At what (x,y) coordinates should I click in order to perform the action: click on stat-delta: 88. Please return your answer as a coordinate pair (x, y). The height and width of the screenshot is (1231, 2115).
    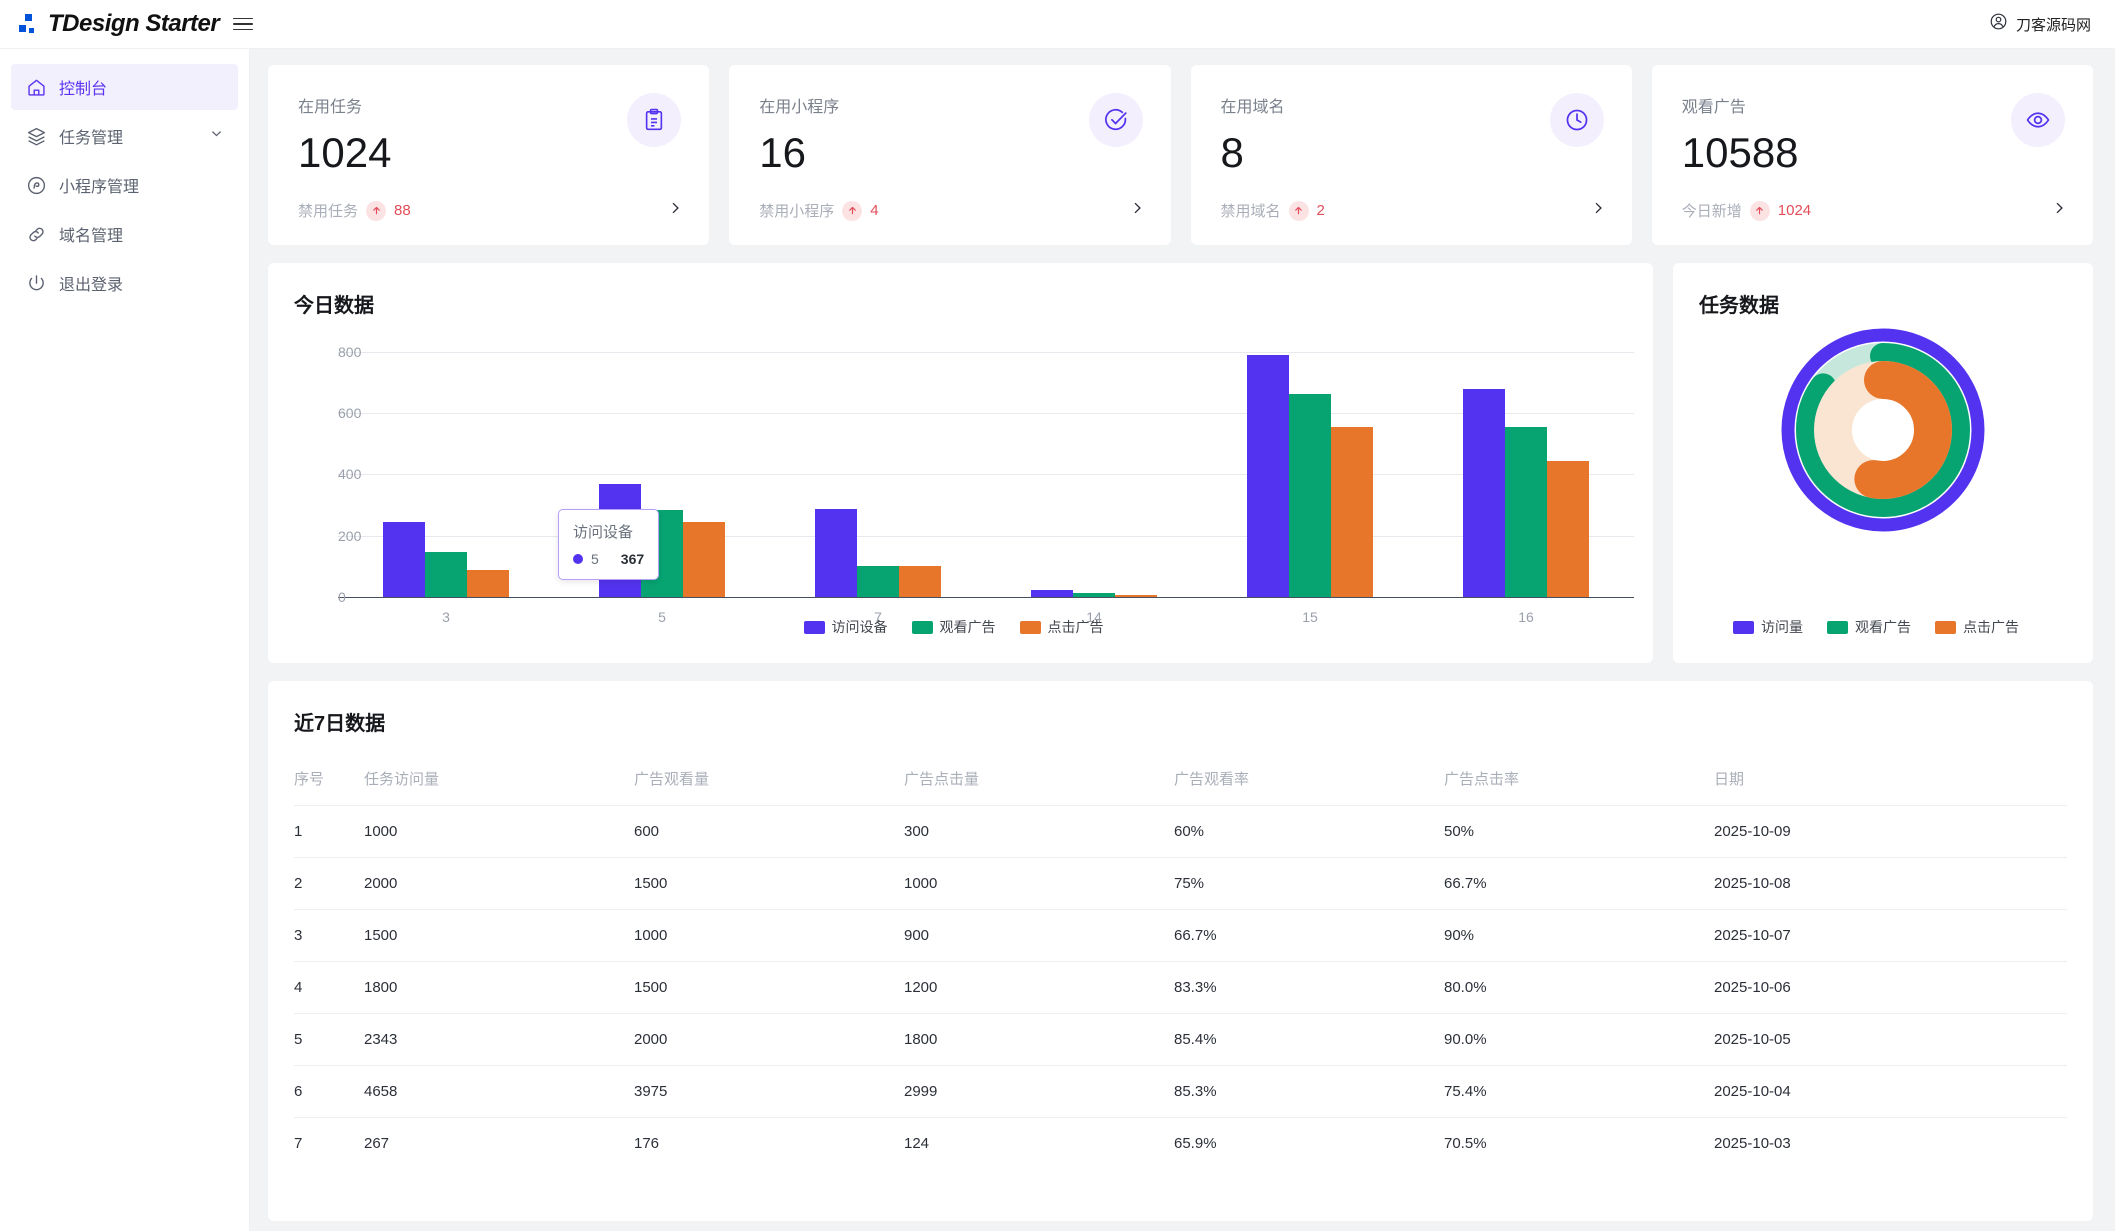
    Looking at the image, I should click on (402, 210).